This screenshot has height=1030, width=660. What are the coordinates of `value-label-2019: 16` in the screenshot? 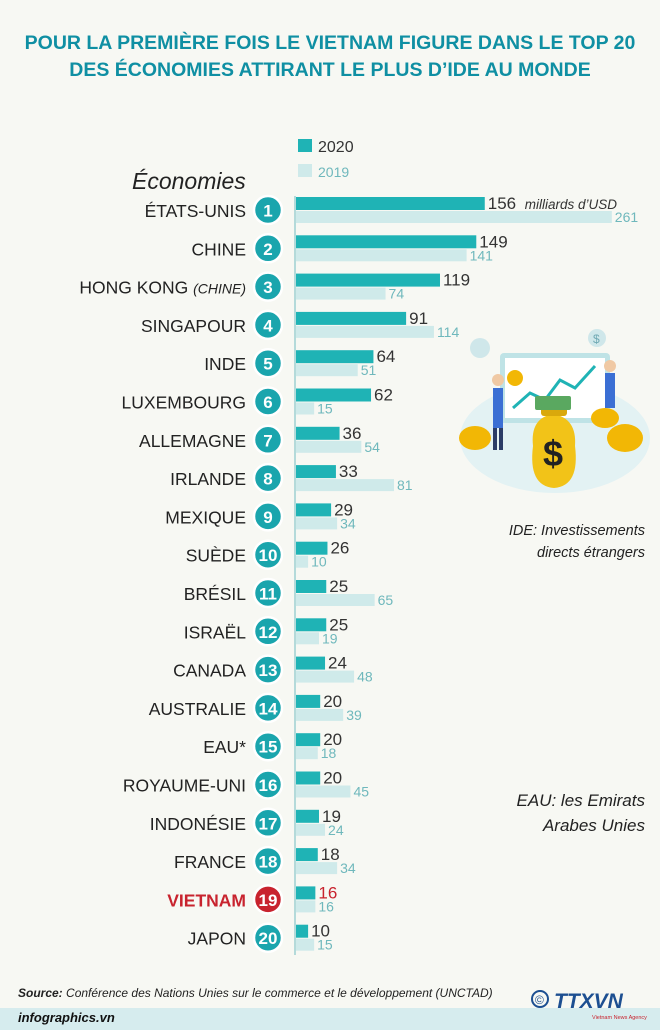 It's located at (326, 906).